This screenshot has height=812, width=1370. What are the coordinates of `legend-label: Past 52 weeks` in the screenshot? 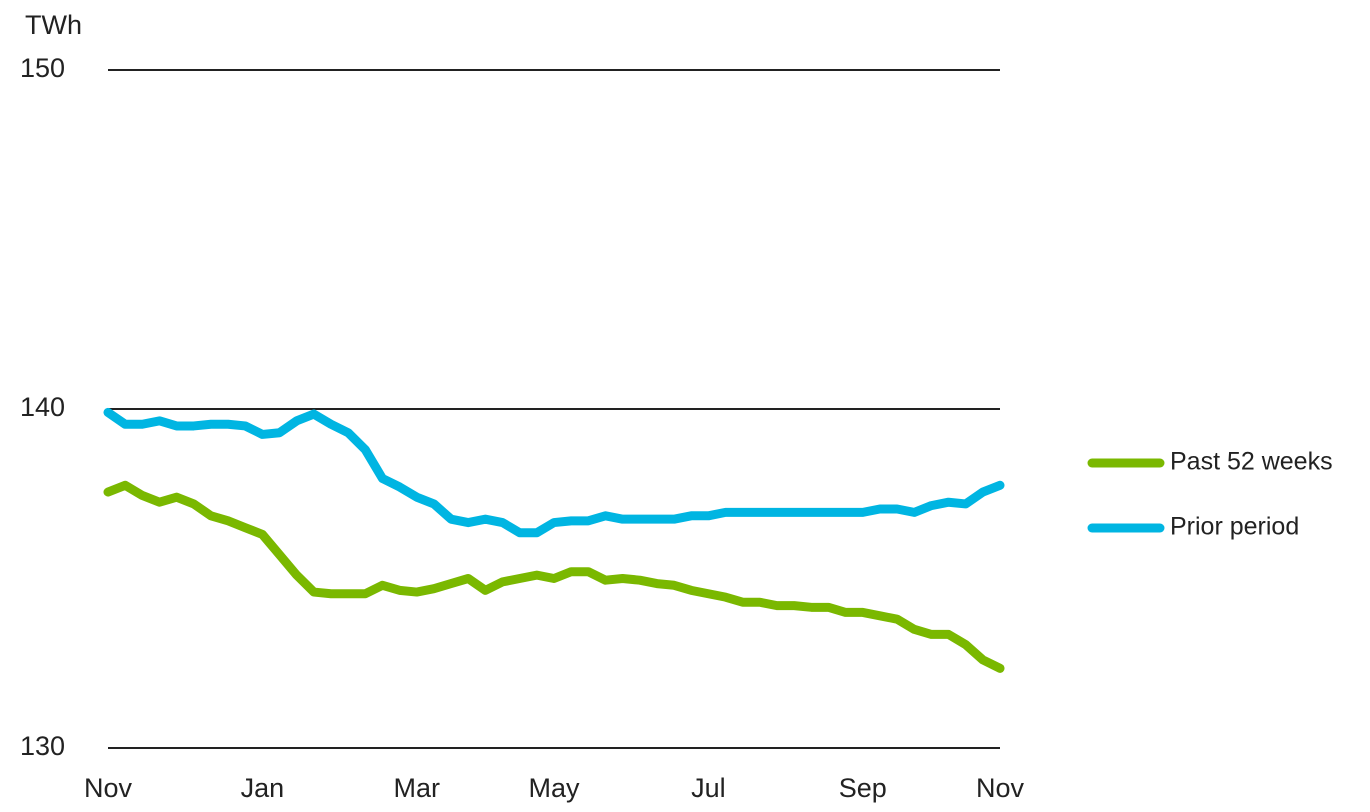 It's located at (1251, 462).